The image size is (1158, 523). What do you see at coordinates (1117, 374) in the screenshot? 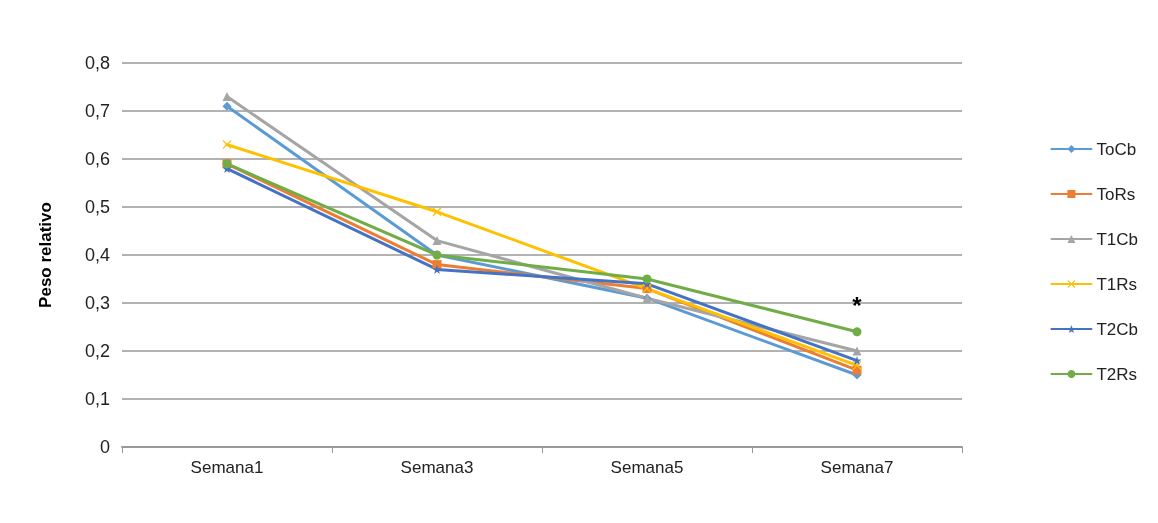
I see `legend-label: T2Rs` at bounding box center [1117, 374].